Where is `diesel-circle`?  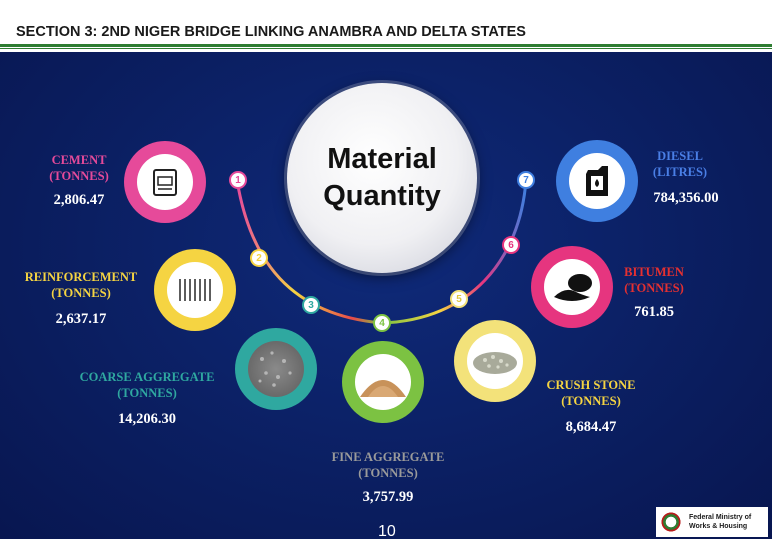 diesel-circle is located at coordinates (597, 181).